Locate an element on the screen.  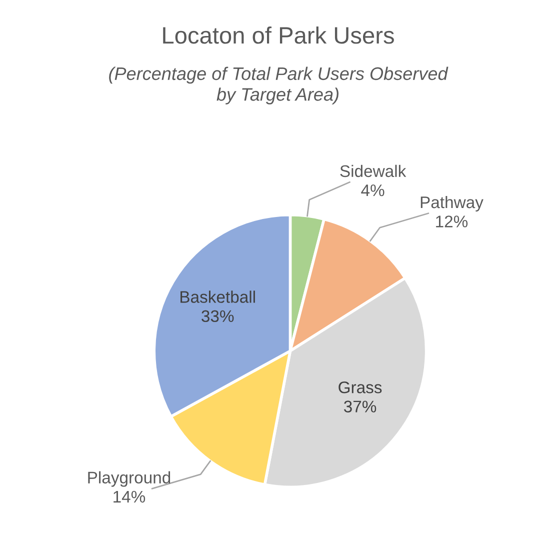
chart-subtitle: (Percentage of Total Park Users Observed by Target Area) is located at coordinates (278, 85).